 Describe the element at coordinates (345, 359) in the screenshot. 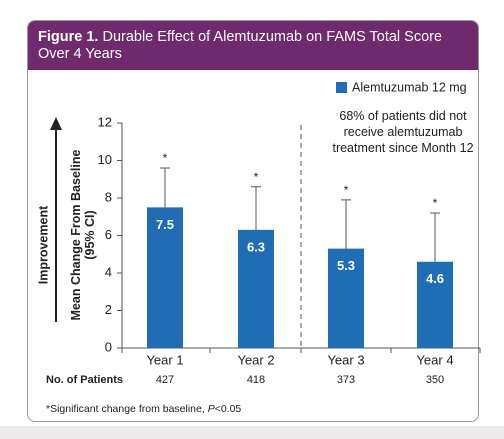

I see `x-tick-label: Year 3` at that location.